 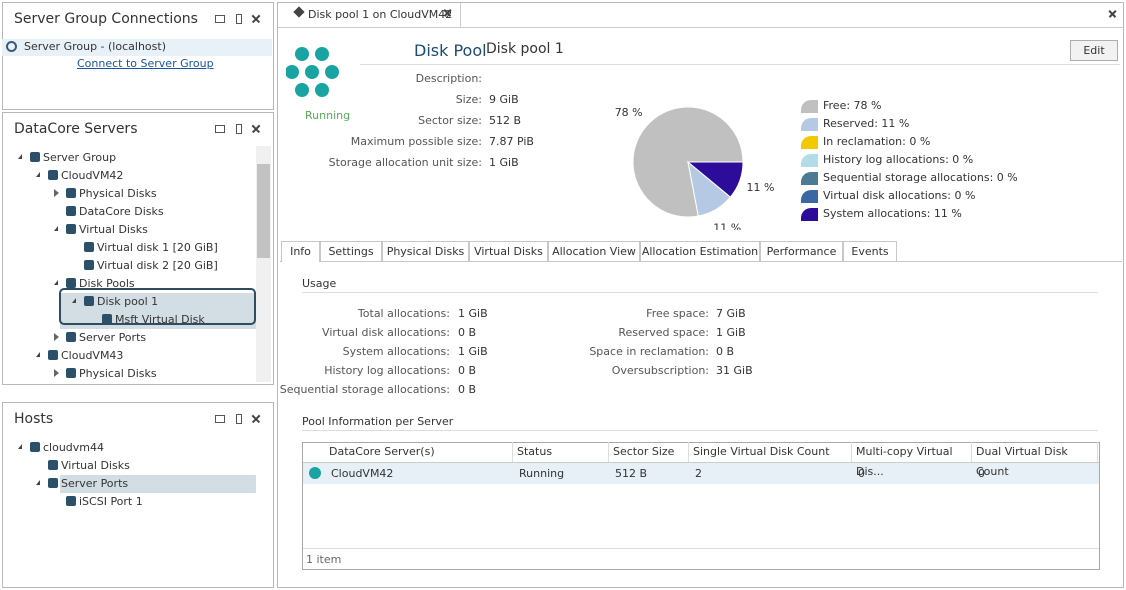 What do you see at coordinates (663, 332) in the screenshot?
I see `usage-label: Reserved space:` at bounding box center [663, 332].